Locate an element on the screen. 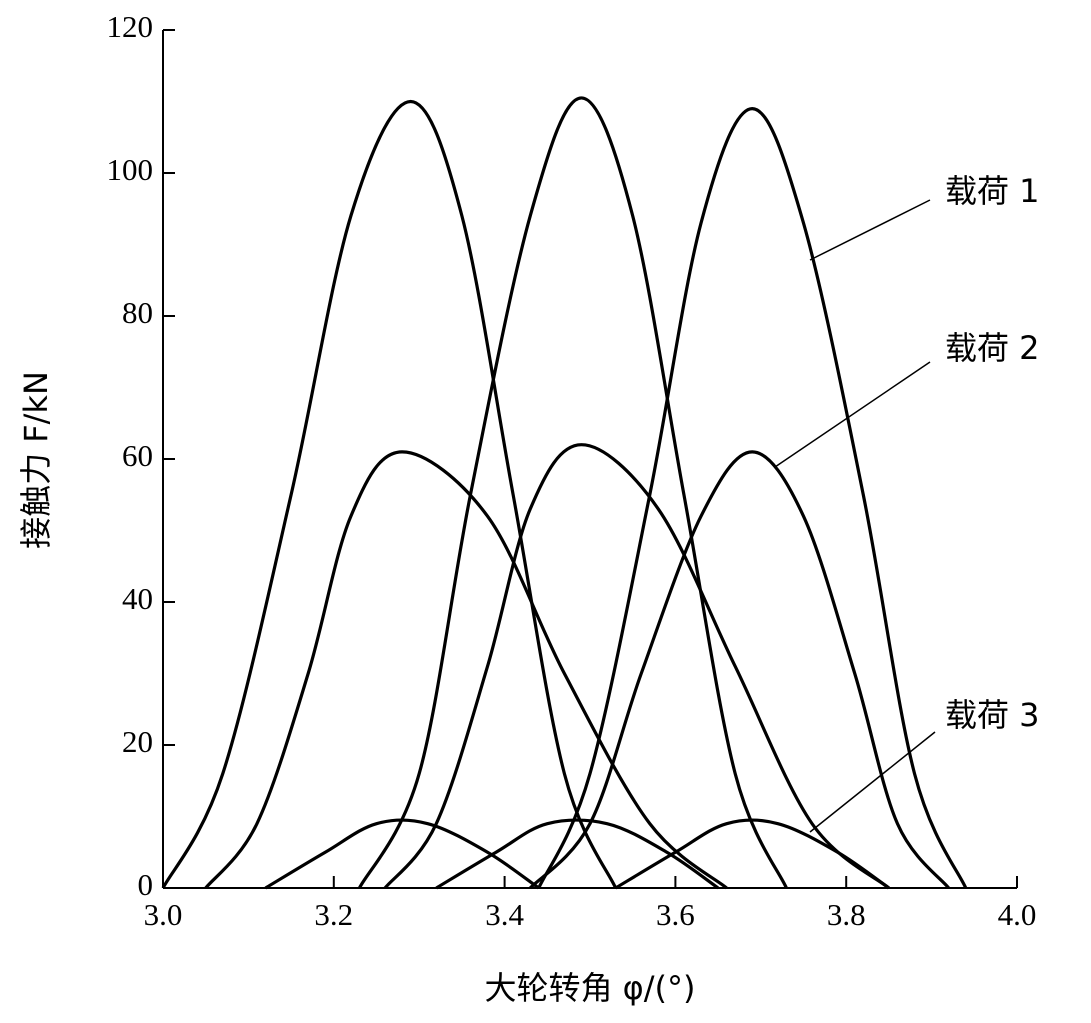 The width and height of the screenshot is (1091, 1023). y-tick-label: 20 is located at coordinates (137, 741).